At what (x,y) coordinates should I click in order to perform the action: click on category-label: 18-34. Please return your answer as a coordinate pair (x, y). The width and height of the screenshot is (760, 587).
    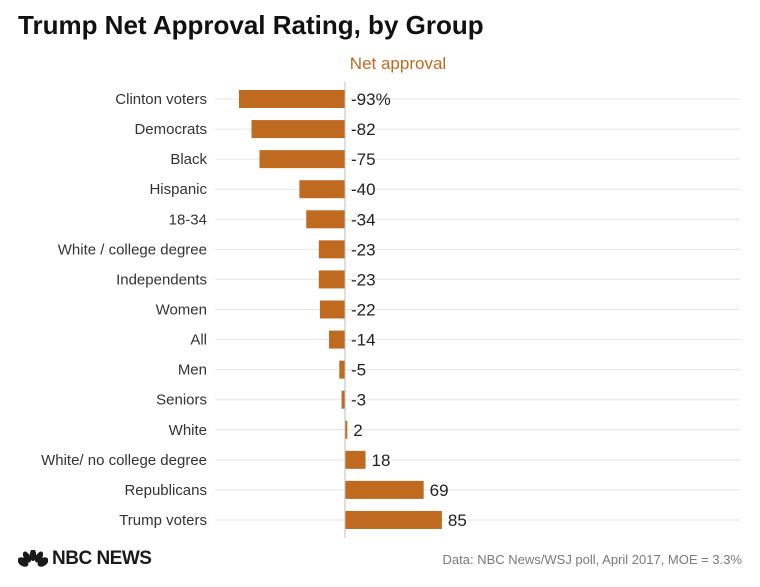
    Looking at the image, I should click on (188, 219).